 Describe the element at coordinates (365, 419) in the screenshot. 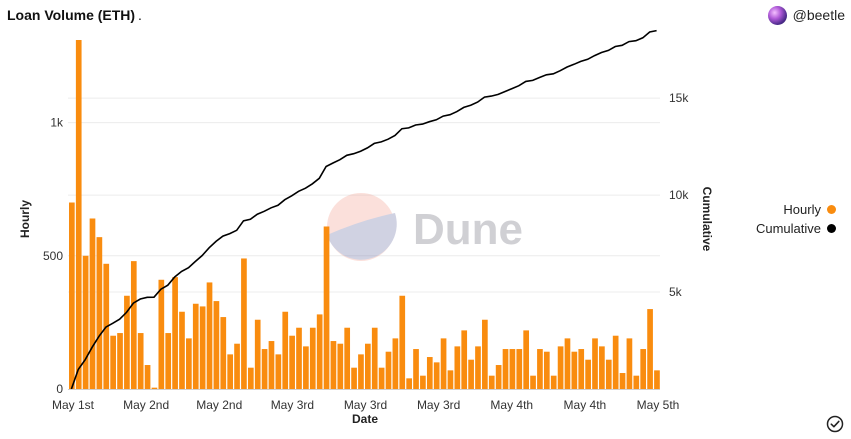

I see `x-axis-title: Date` at that location.